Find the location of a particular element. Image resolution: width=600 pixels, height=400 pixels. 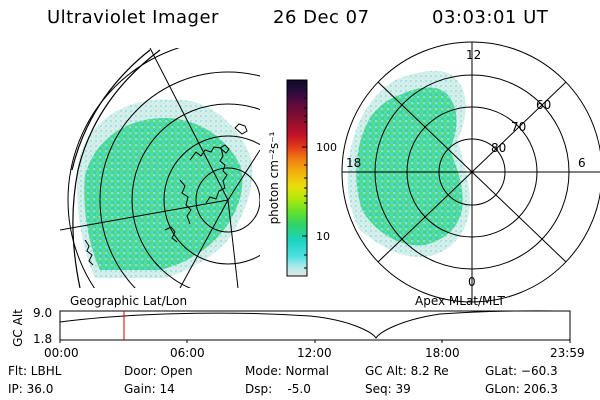

glon-readout: GLon: 206.3 is located at coordinates (521, 389).